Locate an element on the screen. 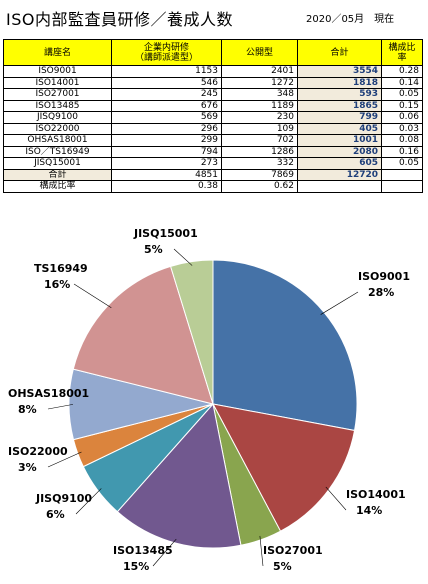  pie-percent-label: 6% is located at coordinates (55, 514).